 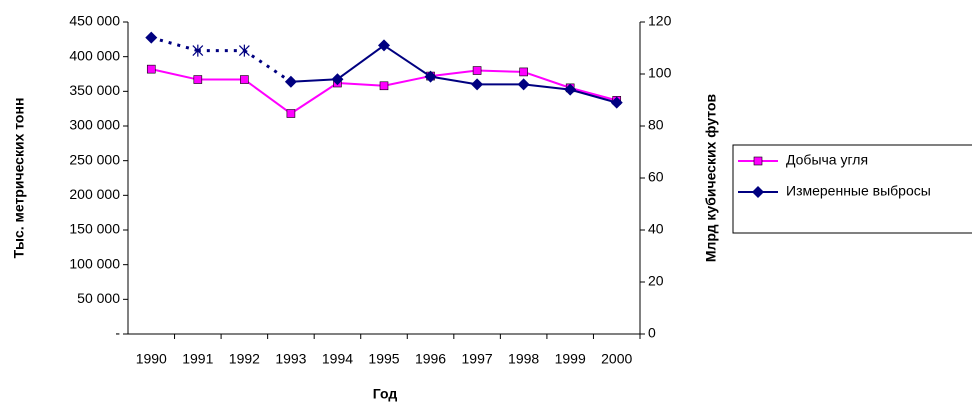 I want to click on y-axis-title: Тыс. метрических тонн, so click(x=19, y=178).